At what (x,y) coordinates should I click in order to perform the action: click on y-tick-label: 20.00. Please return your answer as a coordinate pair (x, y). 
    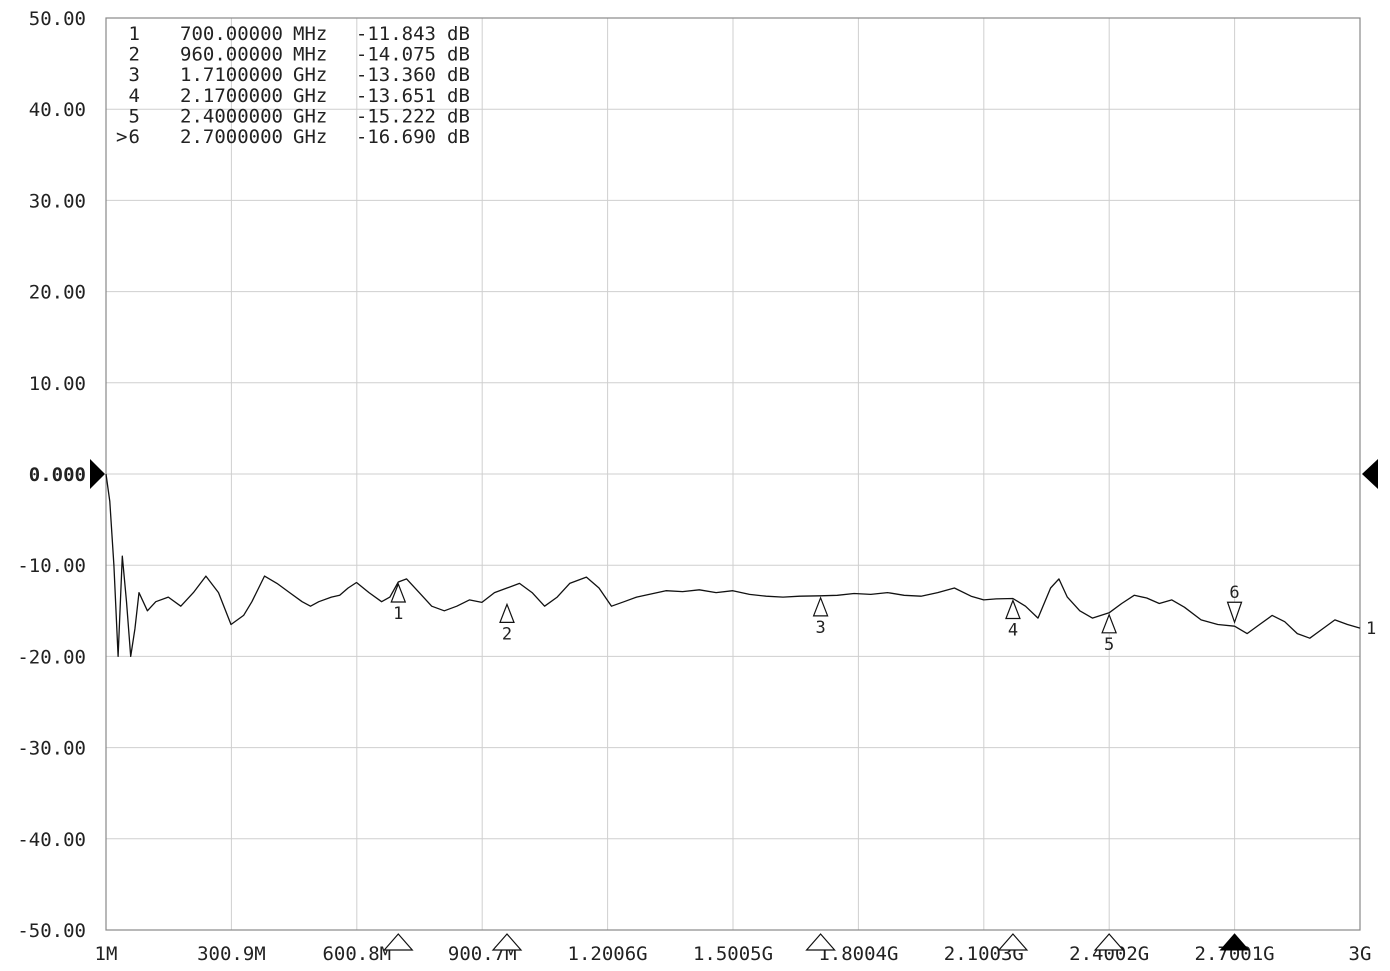
    Looking at the image, I should click on (57, 293).